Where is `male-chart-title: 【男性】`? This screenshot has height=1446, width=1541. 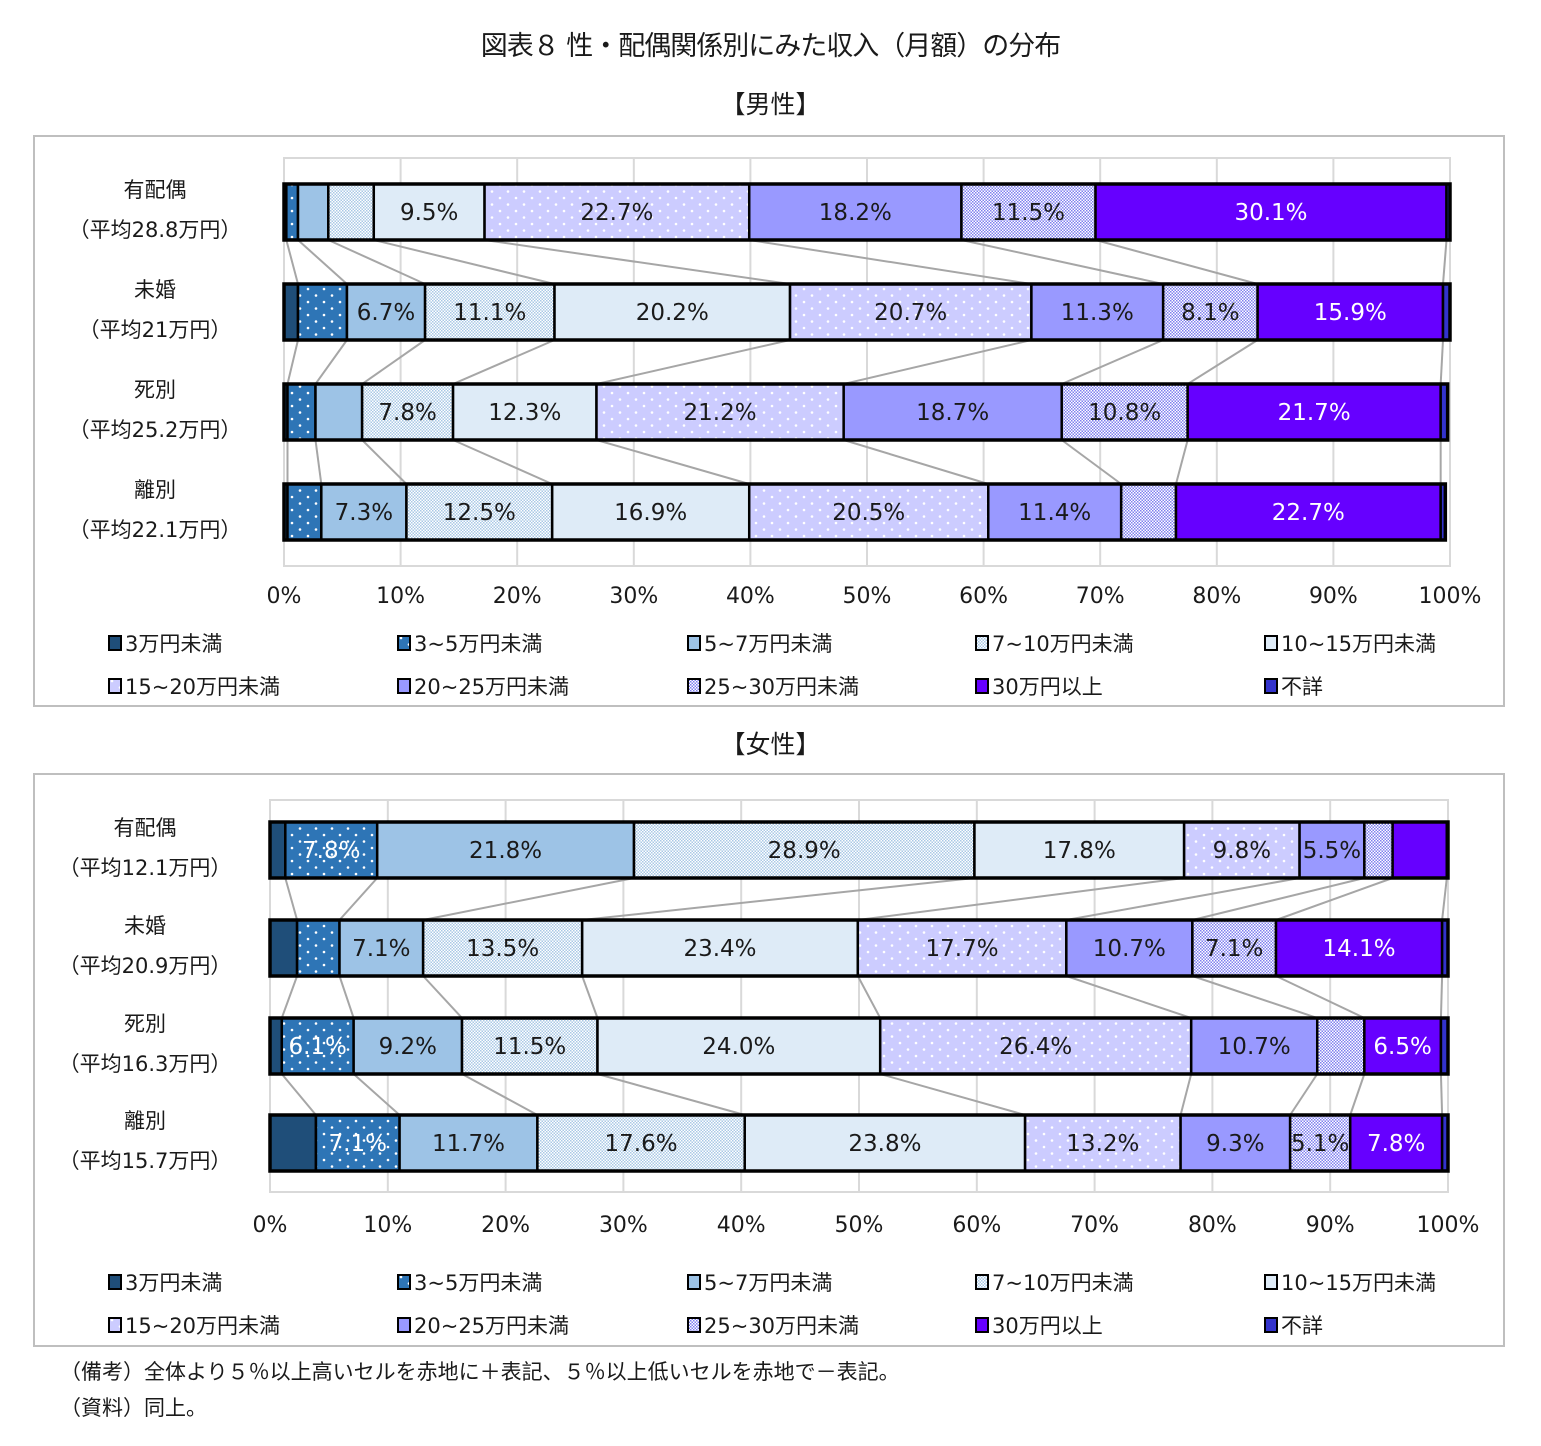
male-chart-title: 【男性】 is located at coordinates (770, 104).